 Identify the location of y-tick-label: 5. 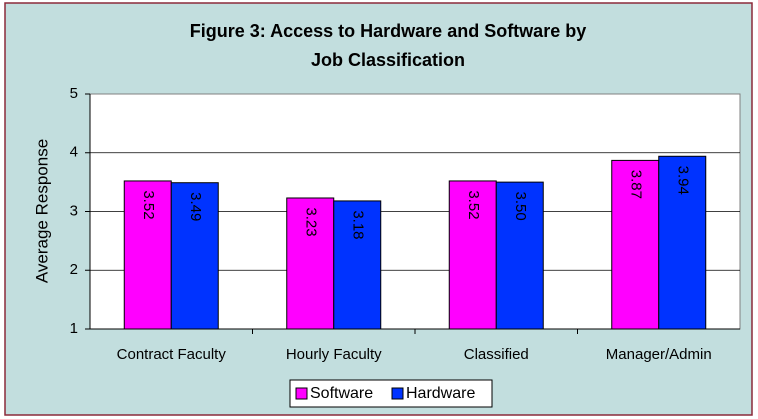
(74, 93).